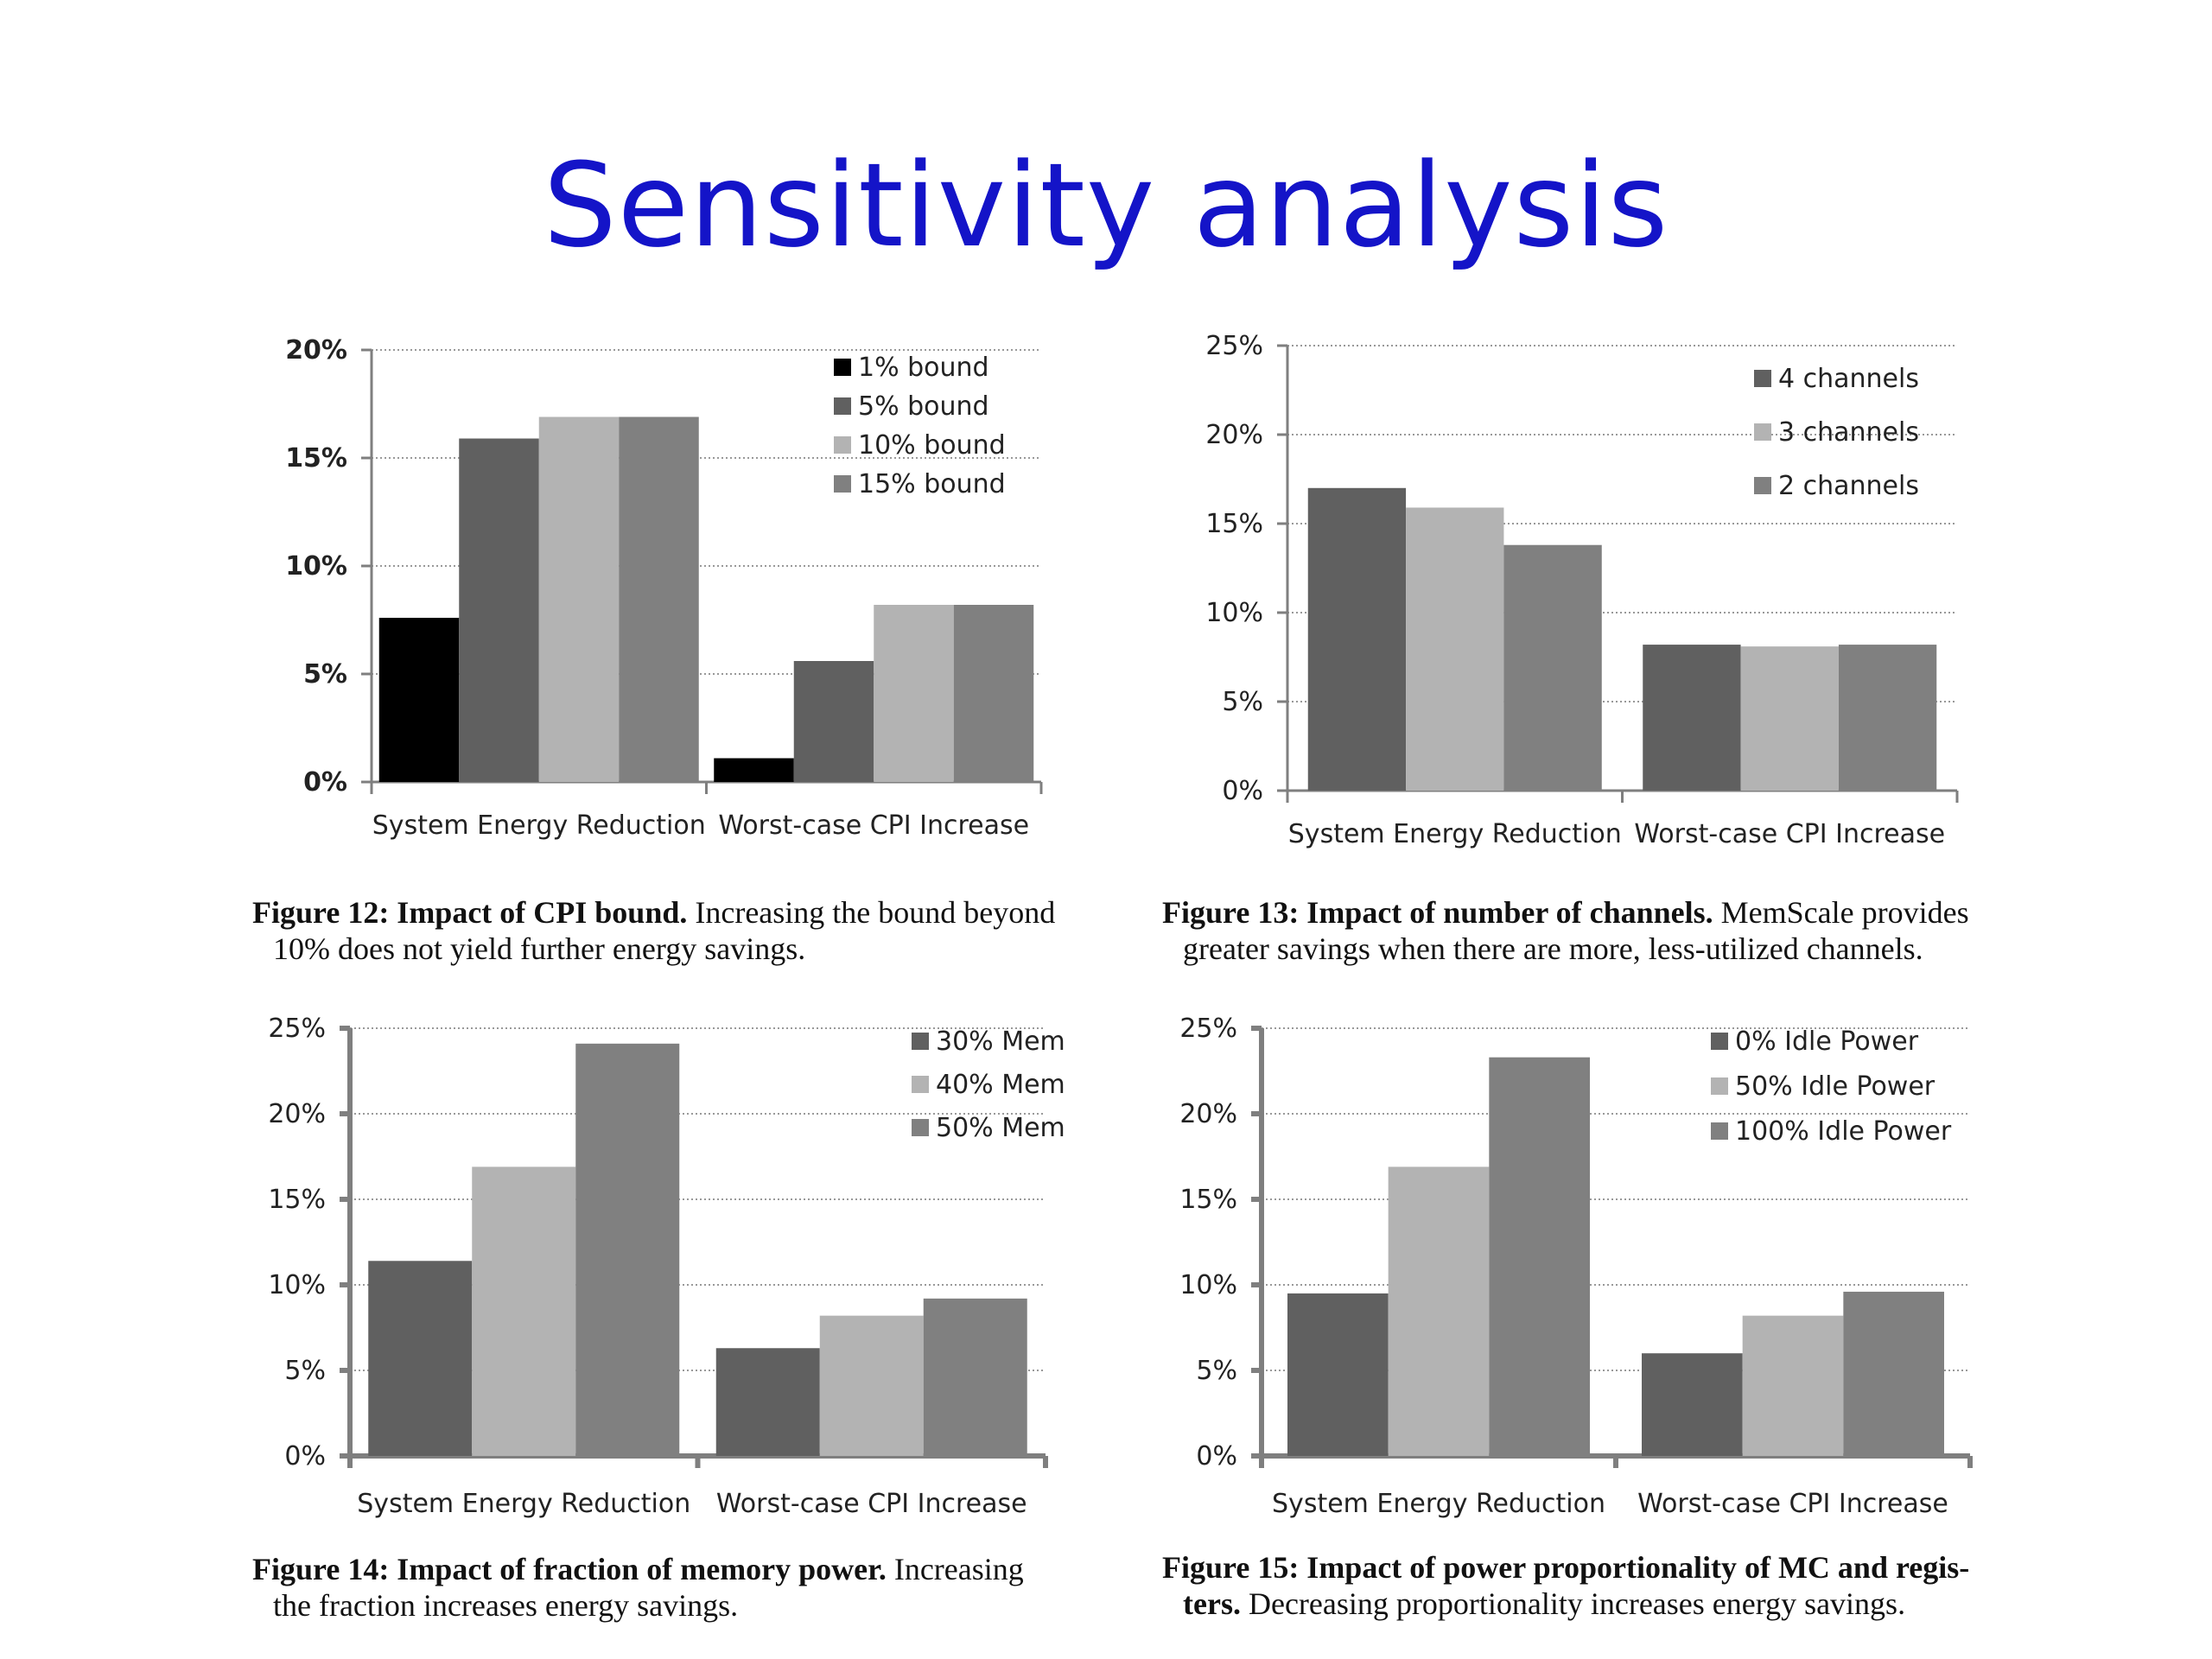 Image resolution: width=2212 pixels, height=1659 pixels. Describe the element at coordinates (1212, 1603) in the screenshot. I see `figure-15-caption-line2-bold: ters.` at that location.